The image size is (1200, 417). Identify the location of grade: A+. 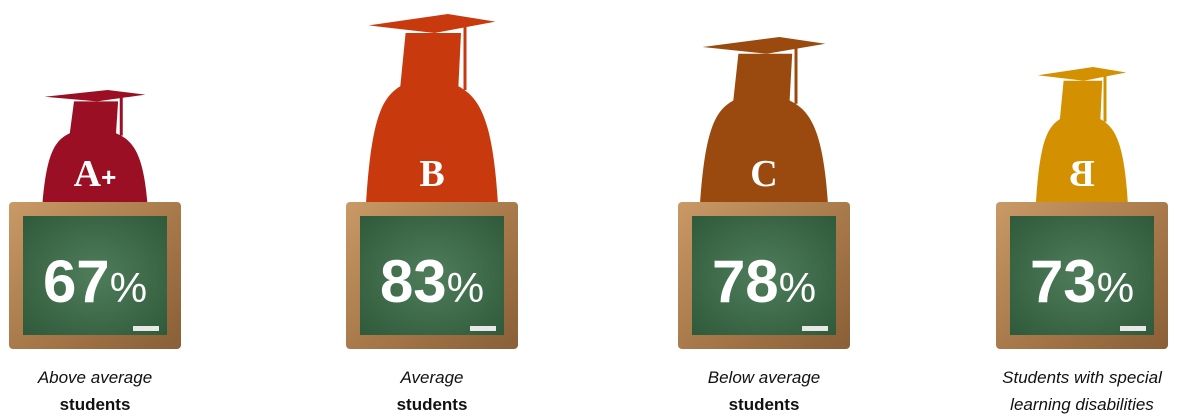
(95, 174).